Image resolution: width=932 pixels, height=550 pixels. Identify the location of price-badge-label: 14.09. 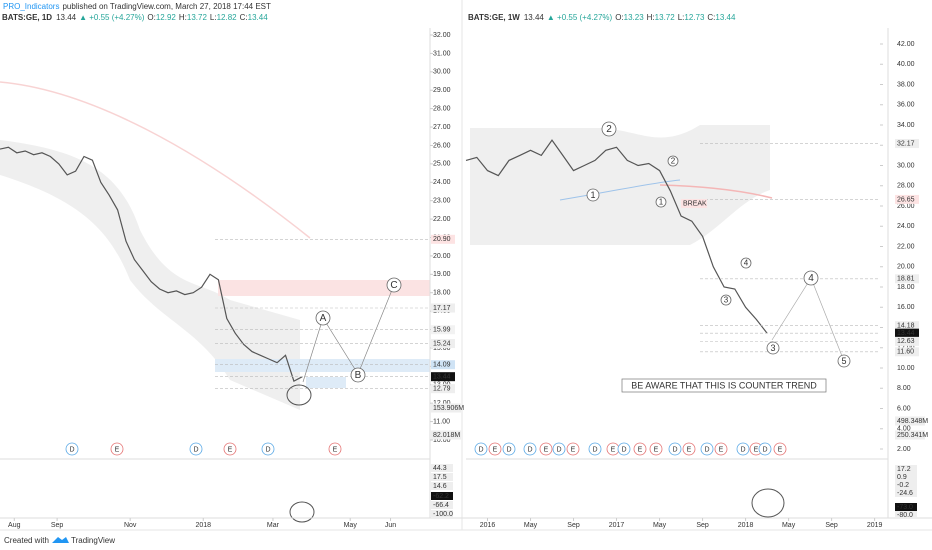
(442, 365).